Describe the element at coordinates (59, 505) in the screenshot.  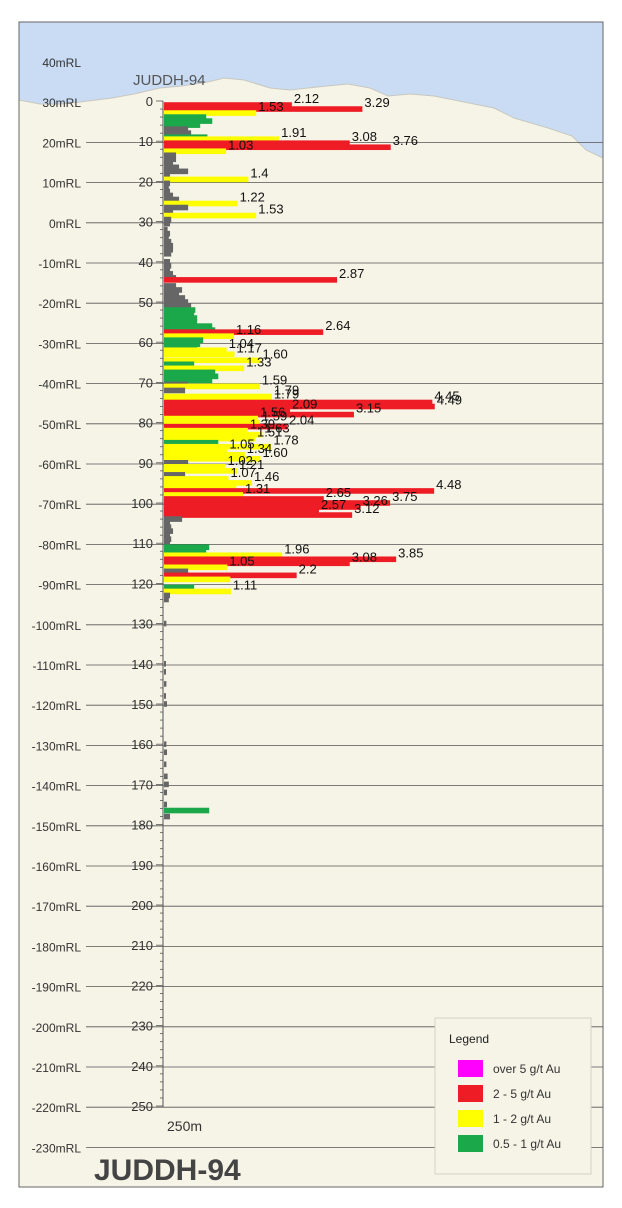
I see `rl-label: -70mRL` at that location.